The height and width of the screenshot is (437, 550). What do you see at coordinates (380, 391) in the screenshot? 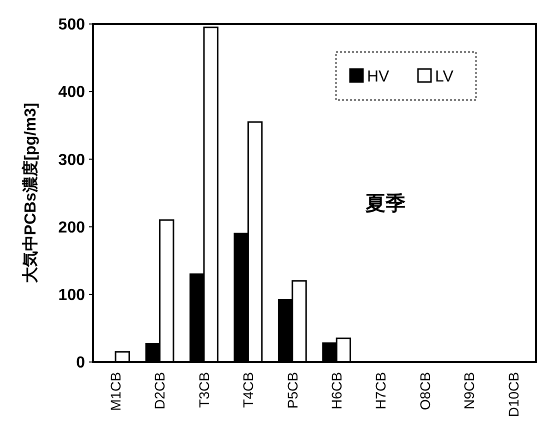
I see `x-tick-label: H7CB` at bounding box center [380, 391].